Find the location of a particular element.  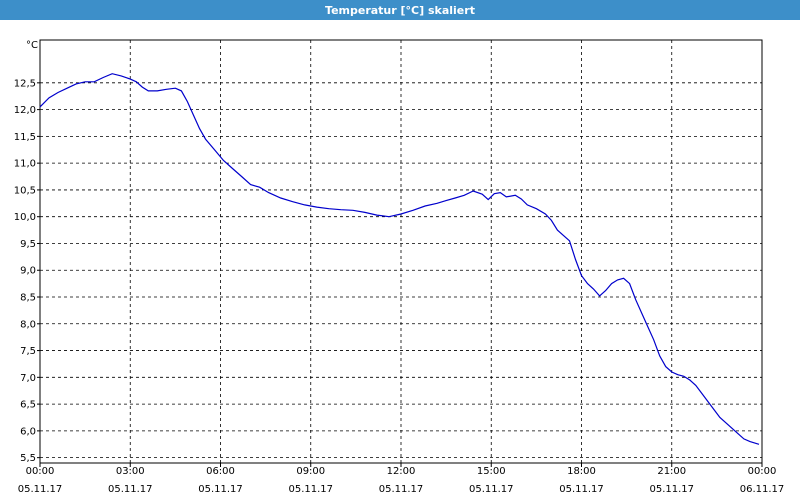

x-tick-time-label: 03:00 is located at coordinates (130, 471).